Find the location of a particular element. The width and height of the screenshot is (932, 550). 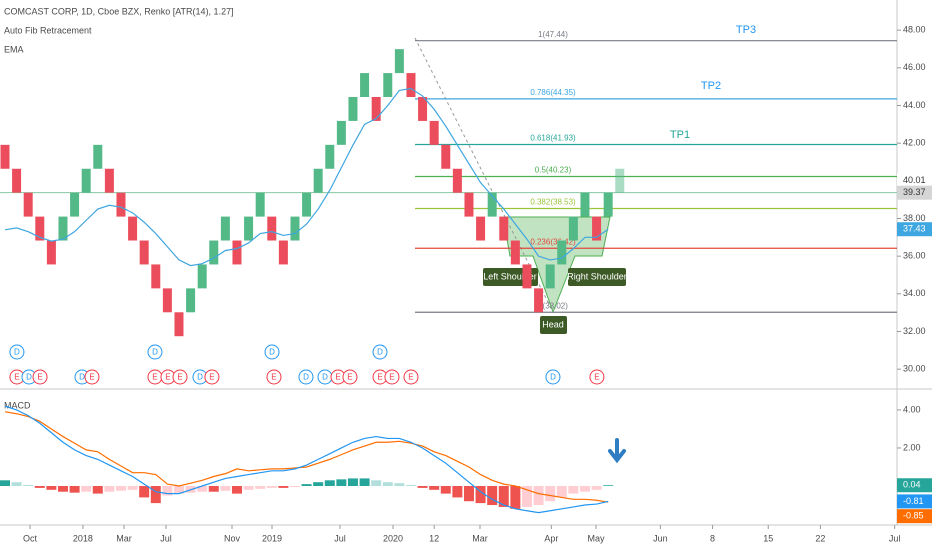

target-label: TP1 is located at coordinates (680, 135).